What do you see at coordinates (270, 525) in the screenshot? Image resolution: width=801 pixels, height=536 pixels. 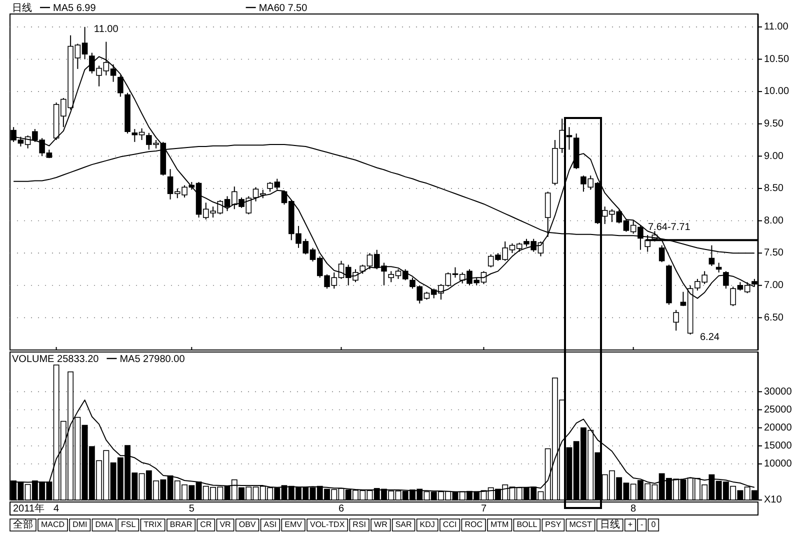 I see `text: ASI` at bounding box center [270, 525].